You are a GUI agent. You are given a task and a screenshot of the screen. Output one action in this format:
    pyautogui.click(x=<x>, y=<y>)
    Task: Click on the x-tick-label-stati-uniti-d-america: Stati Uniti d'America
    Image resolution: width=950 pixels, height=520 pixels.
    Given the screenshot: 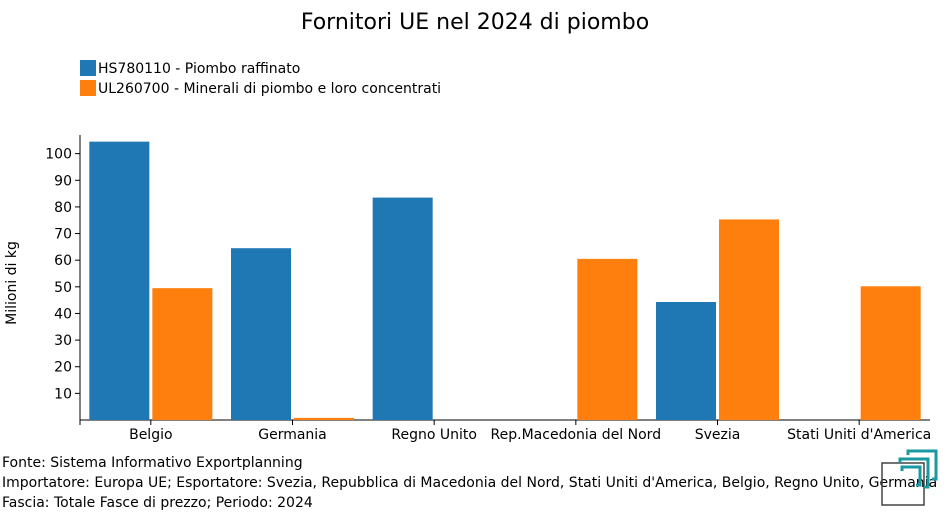 What is the action you would take?
    pyautogui.click(x=859, y=435)
    